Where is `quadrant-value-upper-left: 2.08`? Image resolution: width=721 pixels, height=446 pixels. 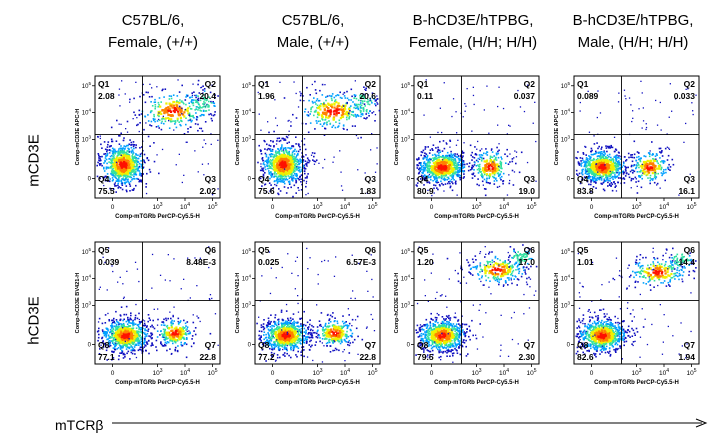 quadrant-value-upper-left: 2.08 is located at coordinates (106, 96).